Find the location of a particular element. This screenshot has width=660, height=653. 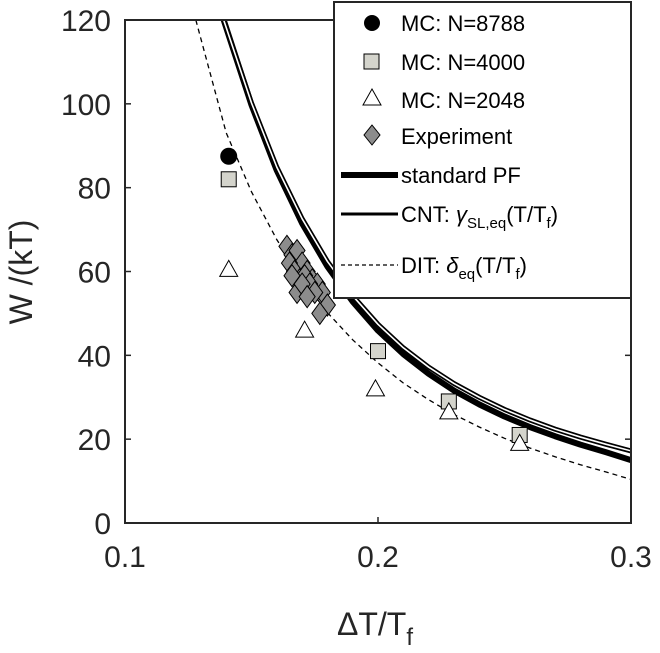

legend-marker-circle is located at coordinates (372, 23).